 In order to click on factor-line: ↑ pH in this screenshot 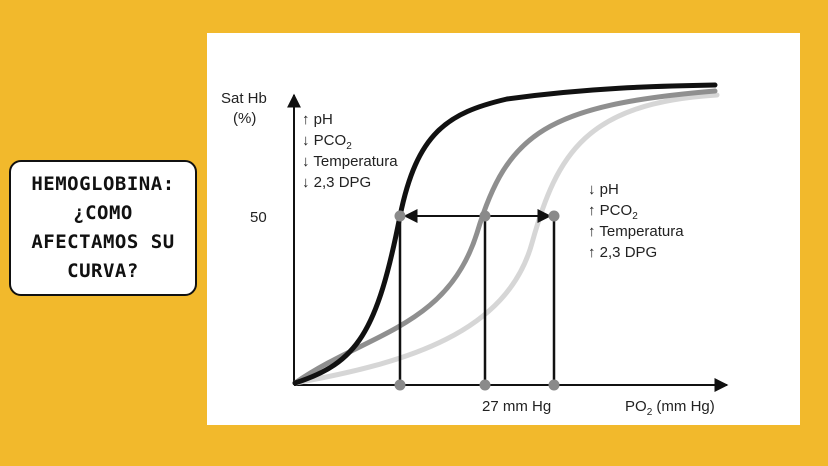, I will do `click(317, 119)`.